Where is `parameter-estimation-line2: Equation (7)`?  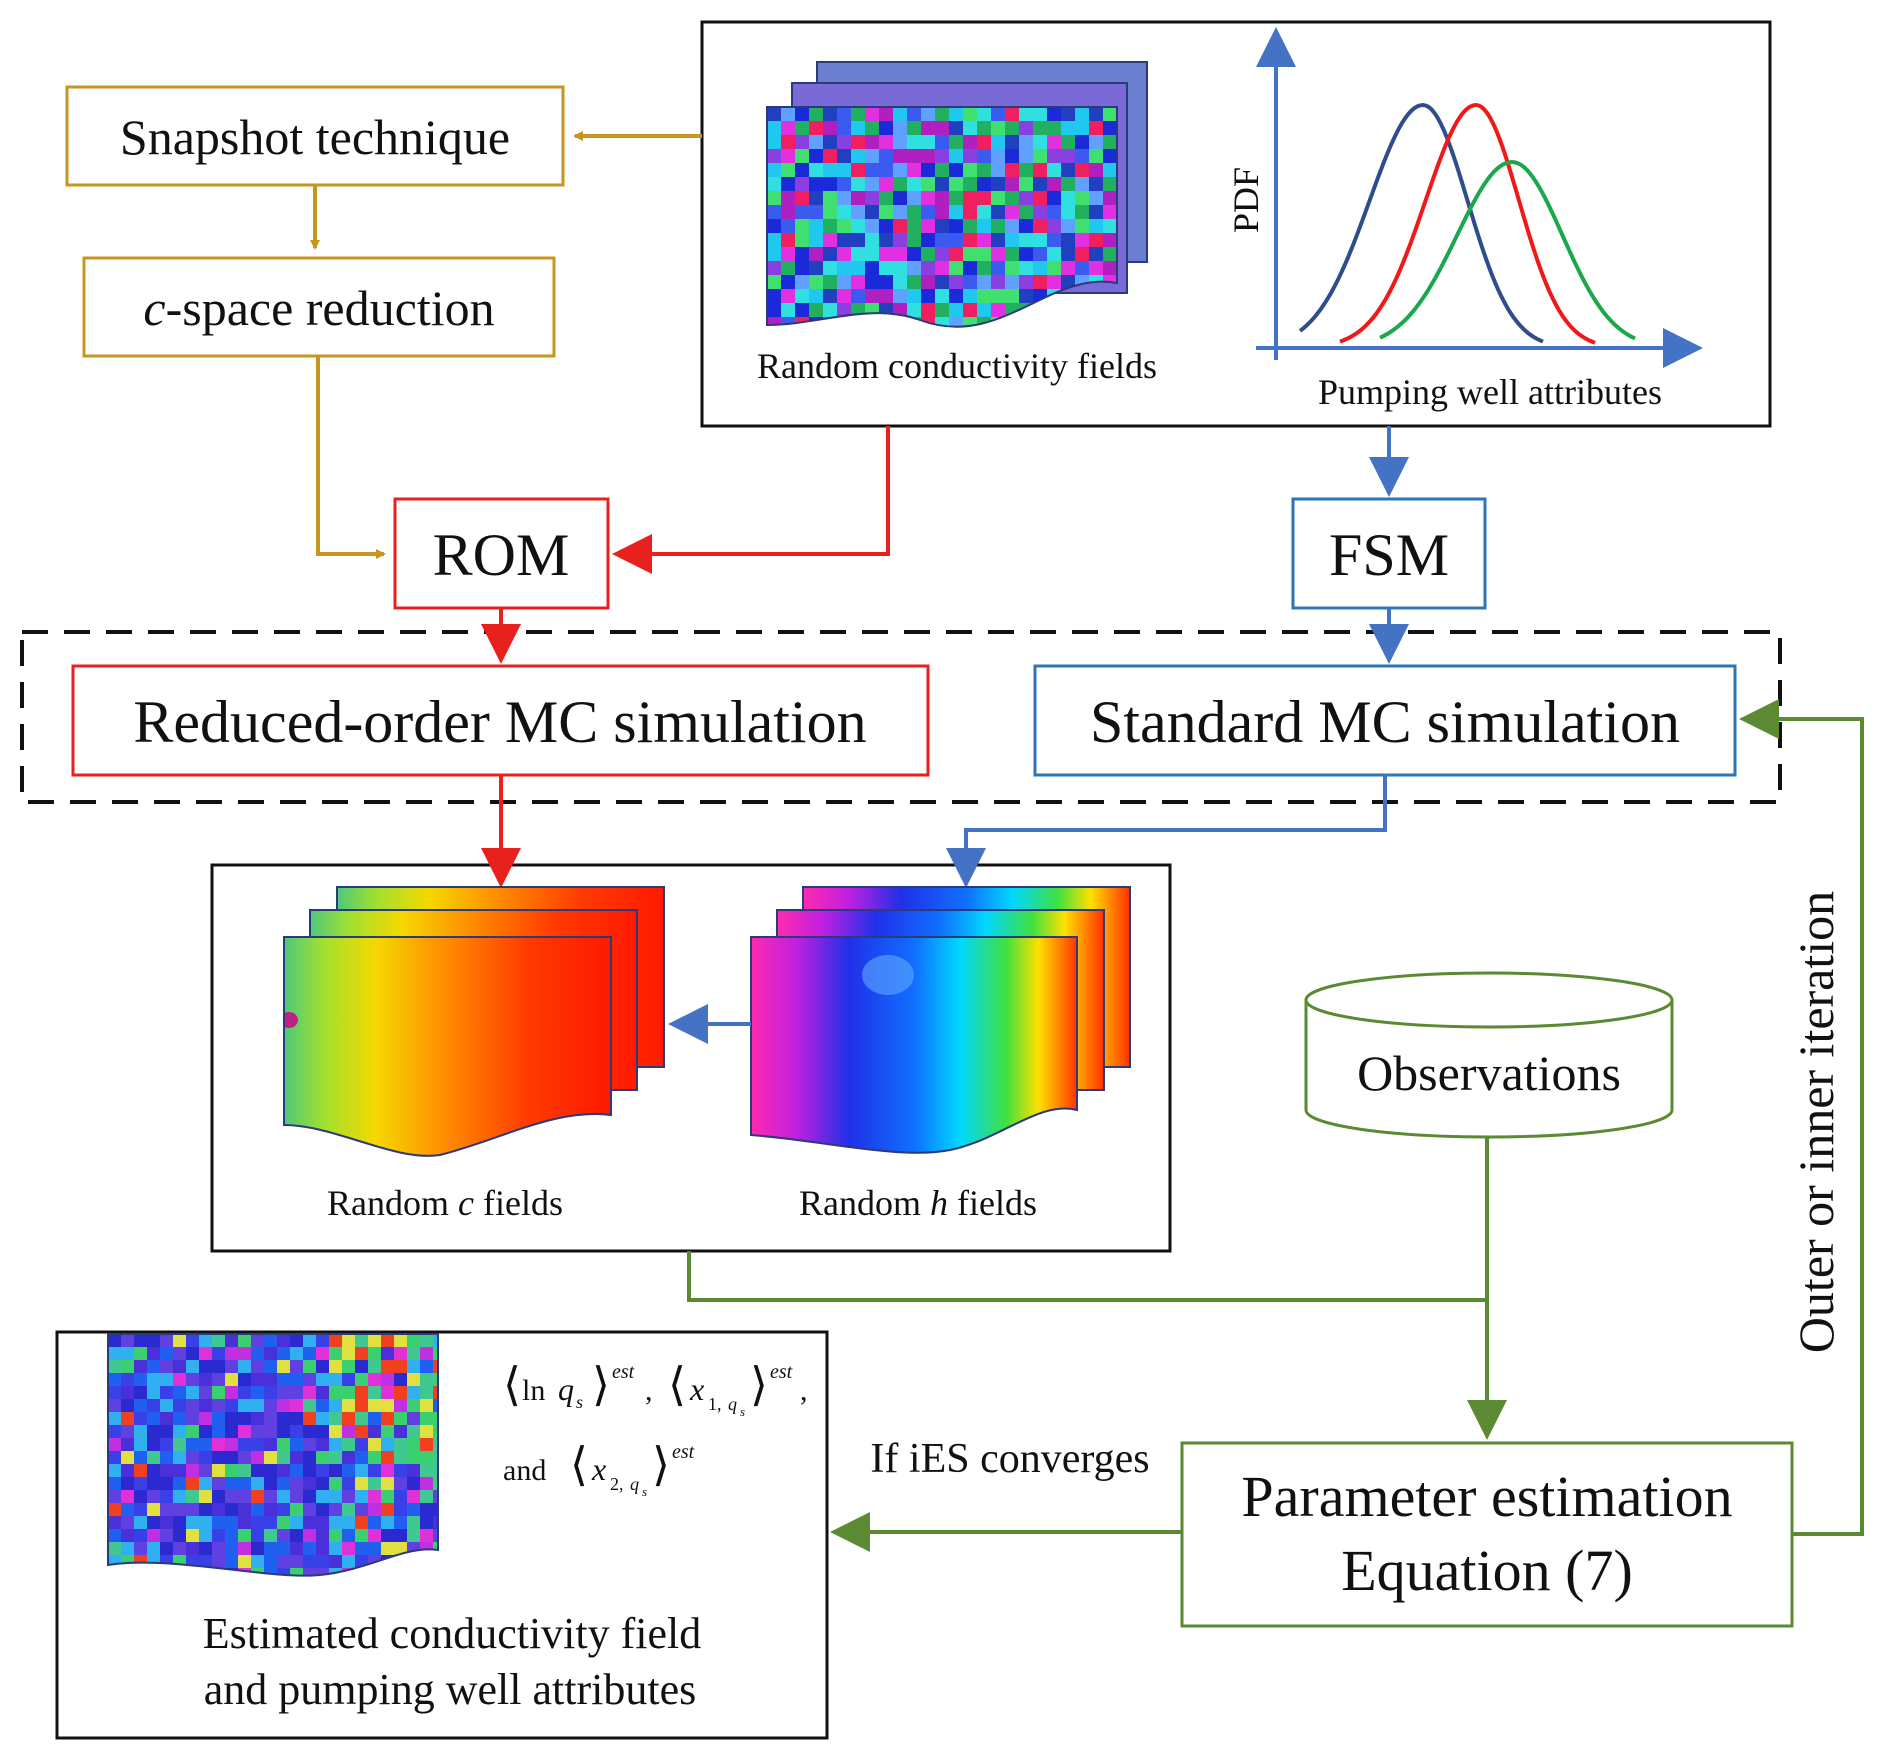 parameter-estimation-line2: Equation (7) is located at coordinates (1487, 1570).